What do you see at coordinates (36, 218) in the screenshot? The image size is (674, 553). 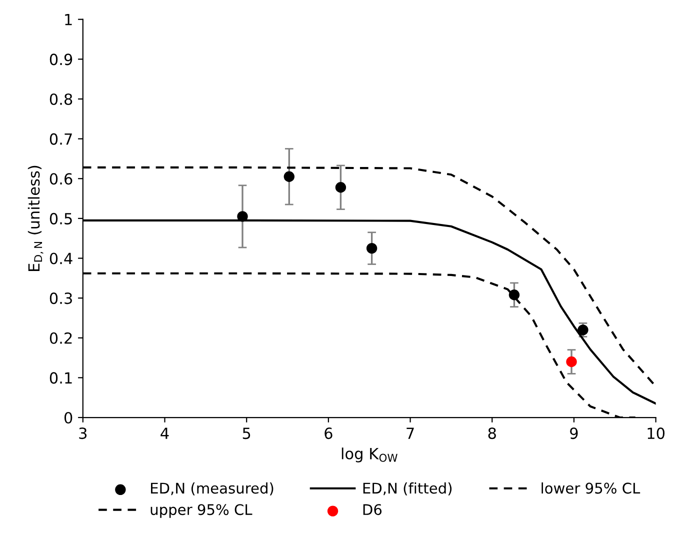 I see `y-axis-title: E$_{D,N}$ (unitless)` at bounding box center [36, 218].